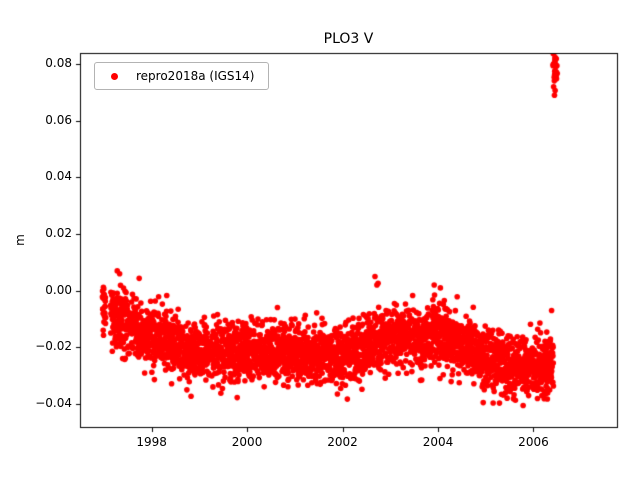 The image size is (640, 480). What do you see at coordinates (533, 442) in the screenshot?
I see `x-tick-label: 2006` at bounding box center [533, 442].